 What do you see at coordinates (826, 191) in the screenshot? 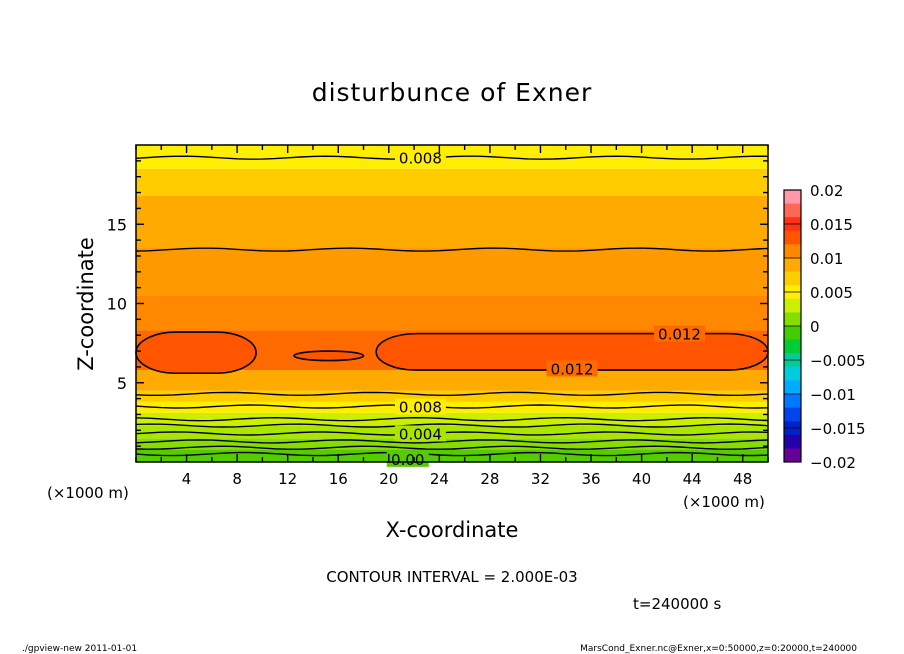
I see `colorbar-label: 0.02` at bounding box center [826, 191].